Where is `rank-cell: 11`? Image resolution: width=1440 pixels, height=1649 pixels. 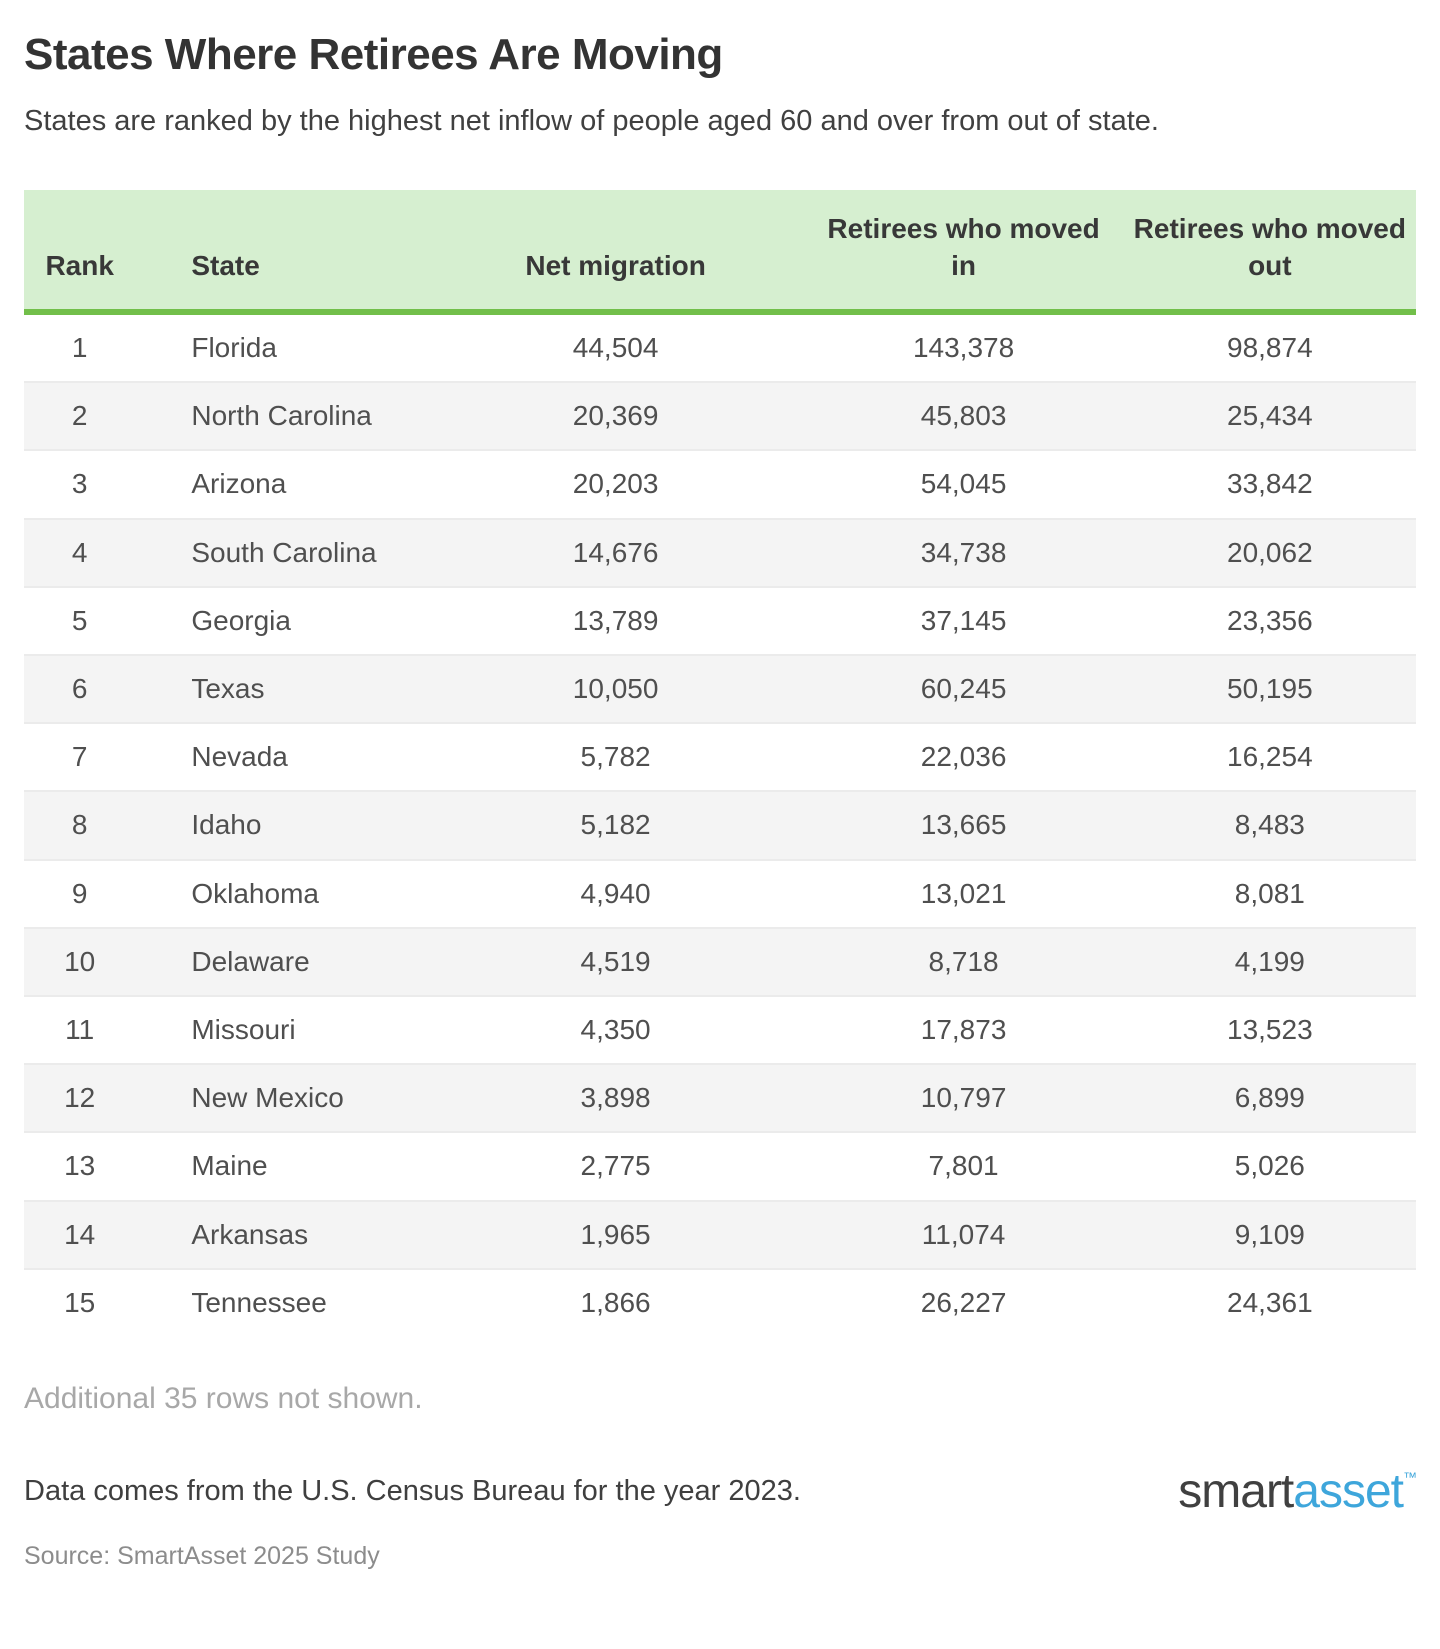
rank-cell: 11 is located at coordinates (80, 1029).